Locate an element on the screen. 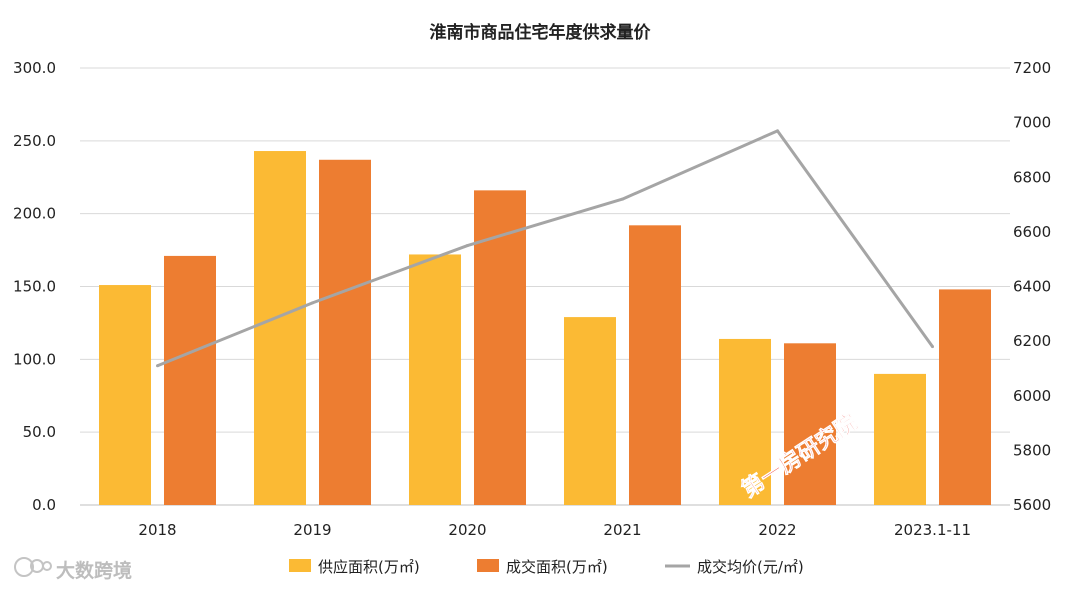 The width and height of the screenshot is (1080, 592). left-tick-label: 300.0 is located at coordinates (34, 68).